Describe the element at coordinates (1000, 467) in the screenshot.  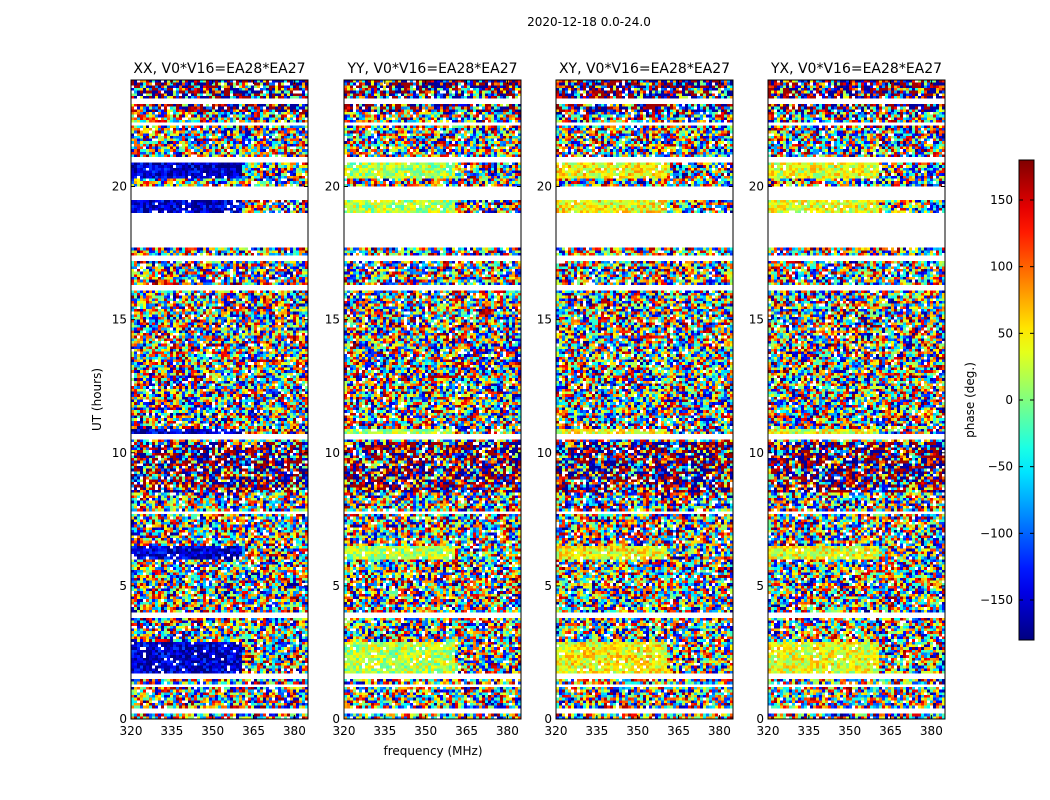
I see `colorbar-tick-label: −50` at that location.